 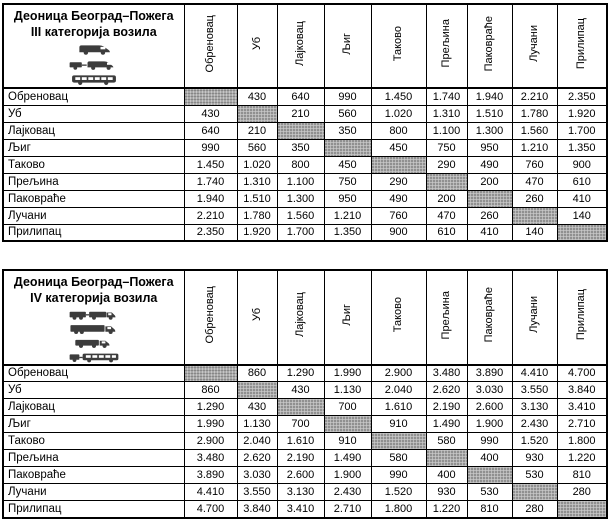 What do you see at coordinates (300, 492) in the screenshot?
I see `toll-value-cell: 3.130` at bounding box center [300, 492].